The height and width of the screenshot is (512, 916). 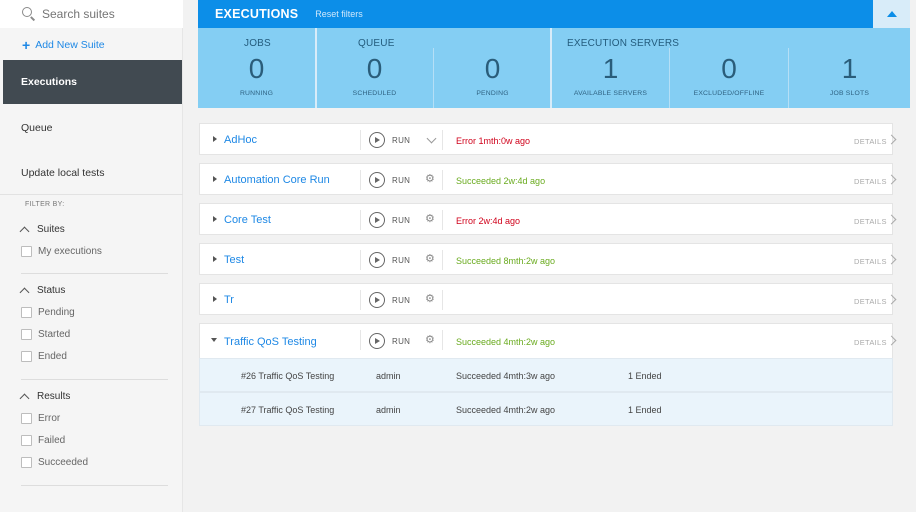 What do you see at coordinates (241, 140) in the screenshot?
I see `suite-name: AdHoc` at bounding box center [241, 140].